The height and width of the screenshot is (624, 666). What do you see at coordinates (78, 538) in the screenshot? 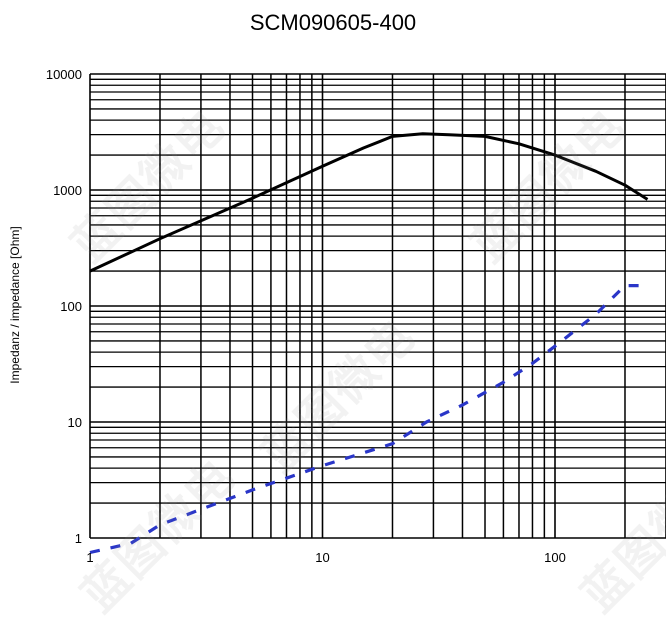
I see `y-tick-label: 1` at bounding box center [78, 538].